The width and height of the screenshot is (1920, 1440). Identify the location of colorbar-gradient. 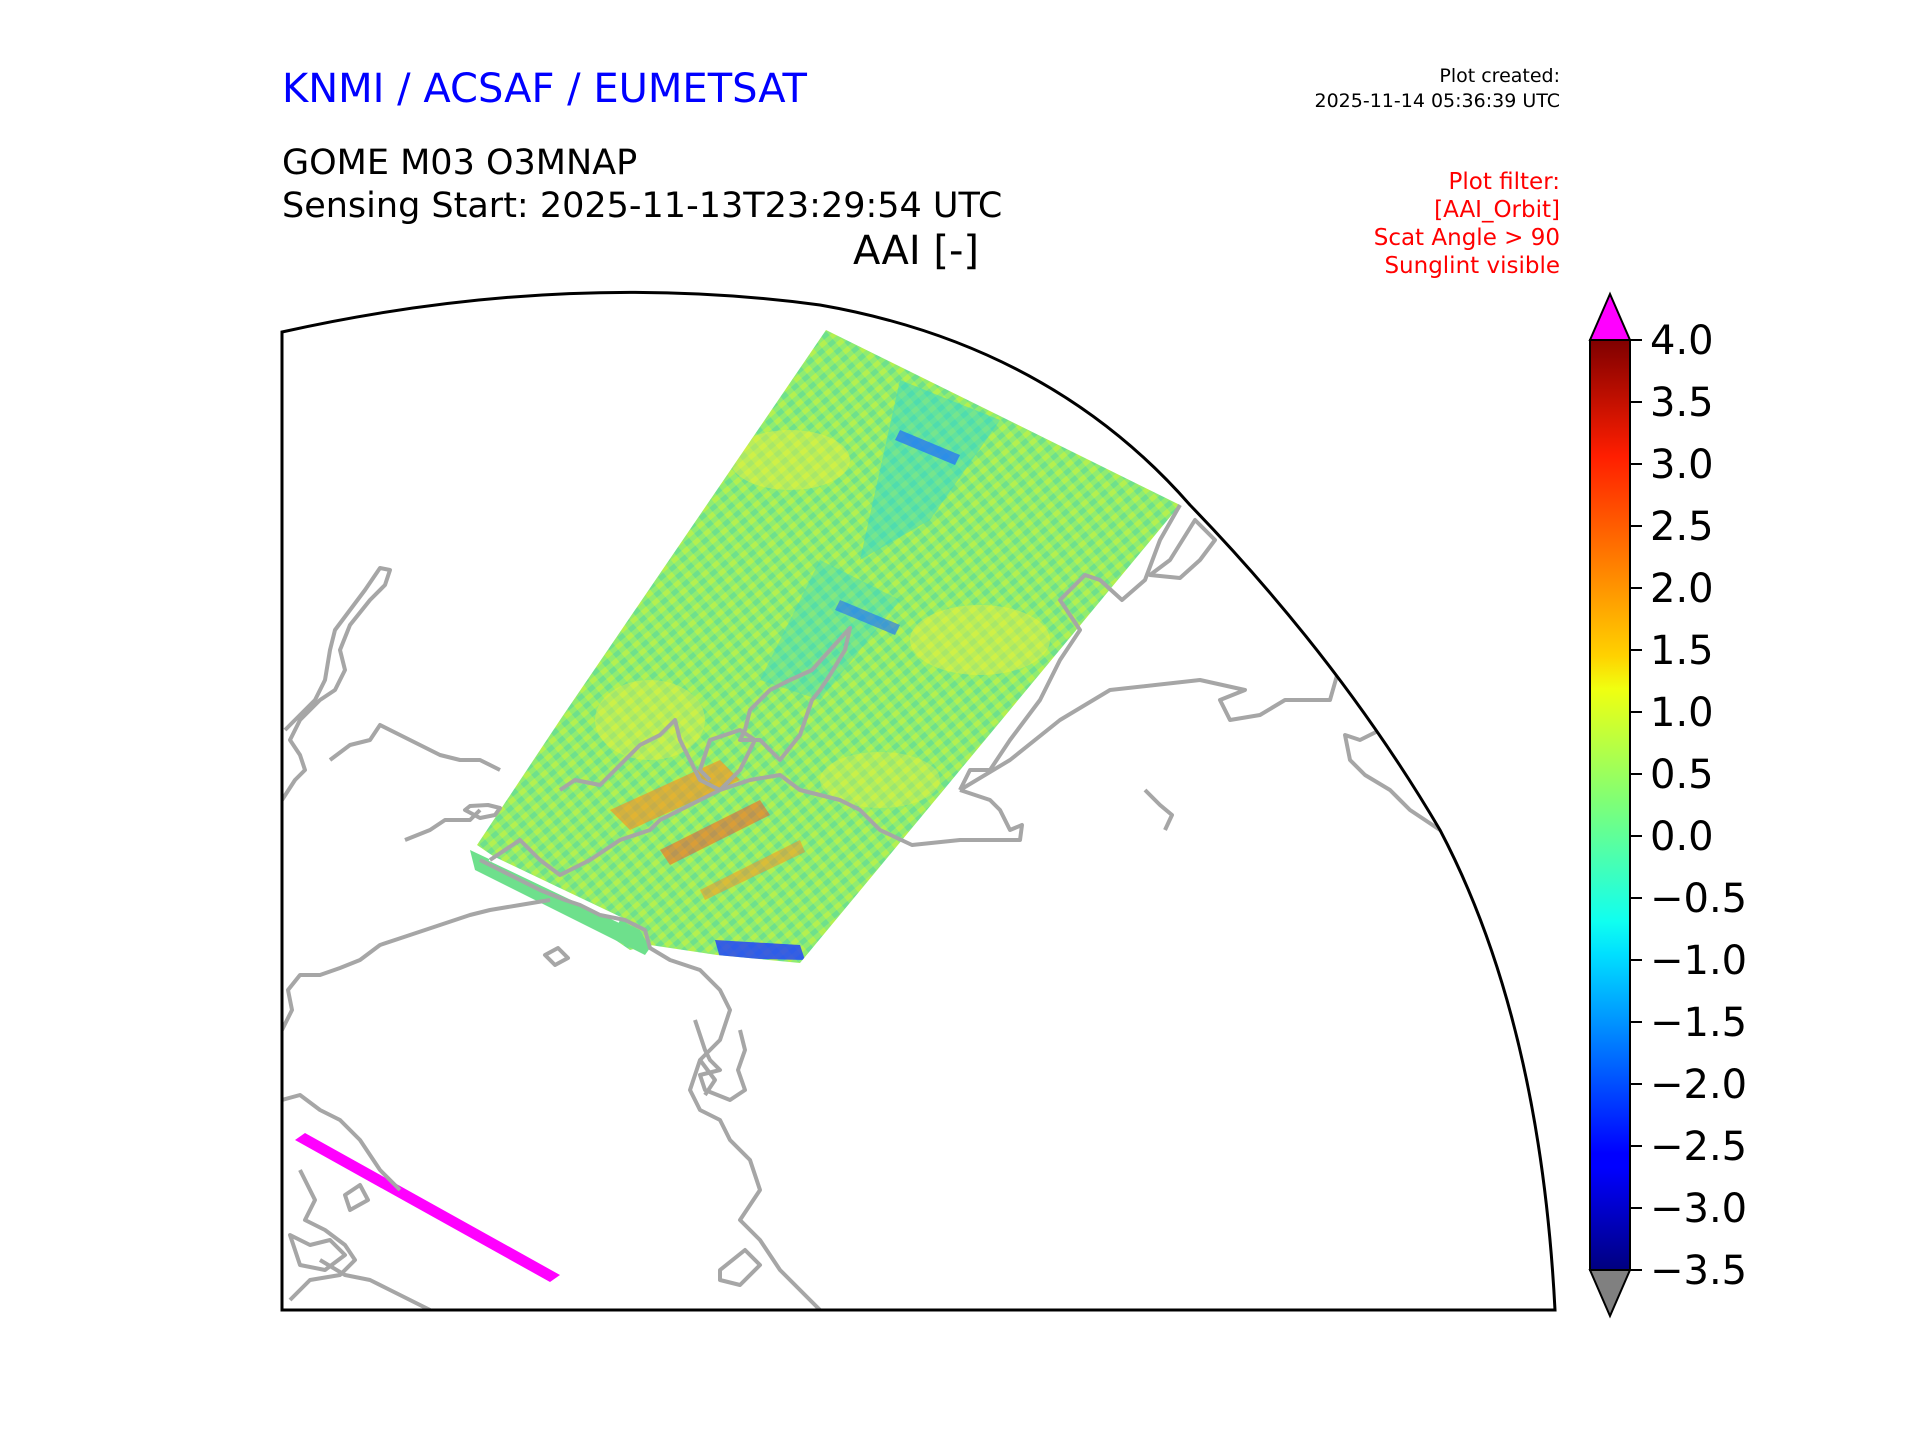
(1610, 805).